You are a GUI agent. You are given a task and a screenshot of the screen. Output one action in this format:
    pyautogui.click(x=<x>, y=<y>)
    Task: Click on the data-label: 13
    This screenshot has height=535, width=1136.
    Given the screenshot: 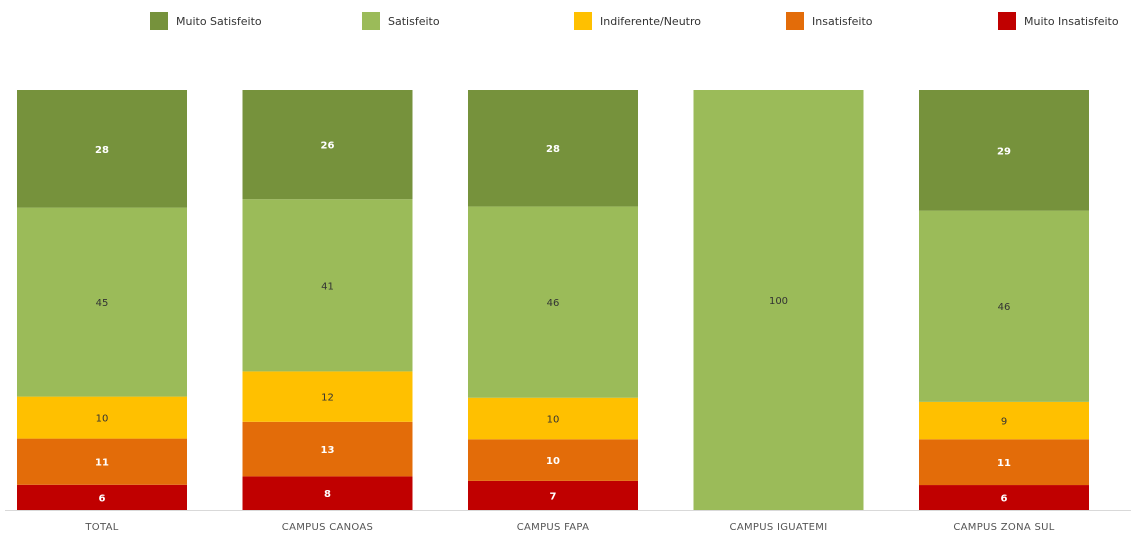 What is the action you would take?
    pyautogui.click(x=328, y=450)
    